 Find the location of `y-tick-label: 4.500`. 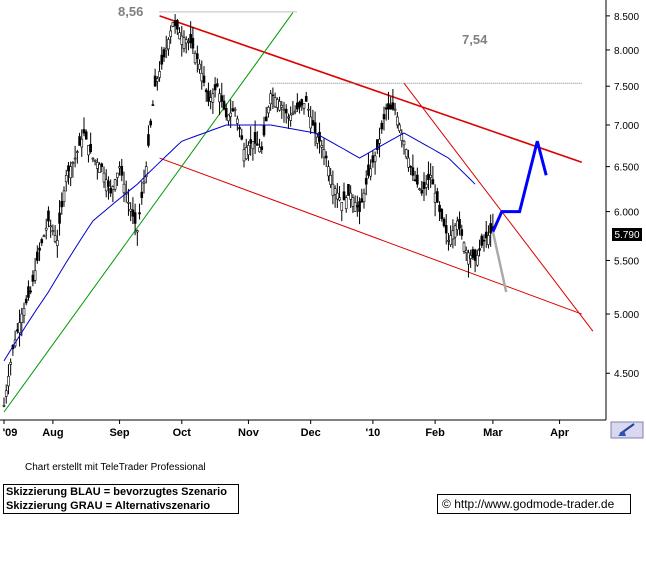

y-tick-label: 4.500 is located at coordinates (626, 374).